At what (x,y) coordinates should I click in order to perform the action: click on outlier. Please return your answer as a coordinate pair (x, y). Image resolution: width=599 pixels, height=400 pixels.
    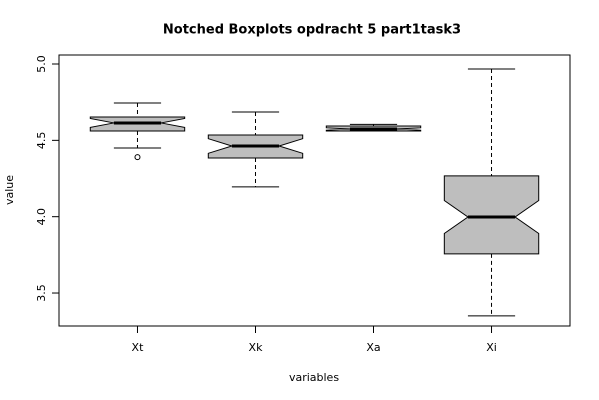
    Looking at the image, I should click on (137, 157).